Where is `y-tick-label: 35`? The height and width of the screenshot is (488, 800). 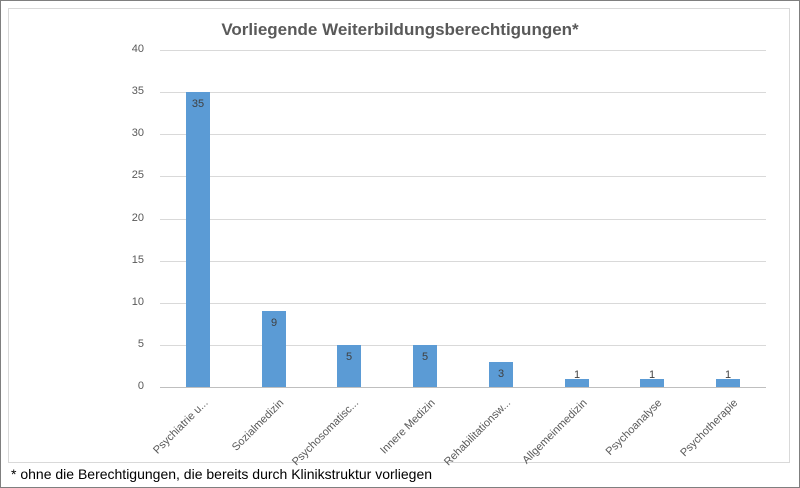
y-tick-label: 35 is located at coordinates (137, 91).